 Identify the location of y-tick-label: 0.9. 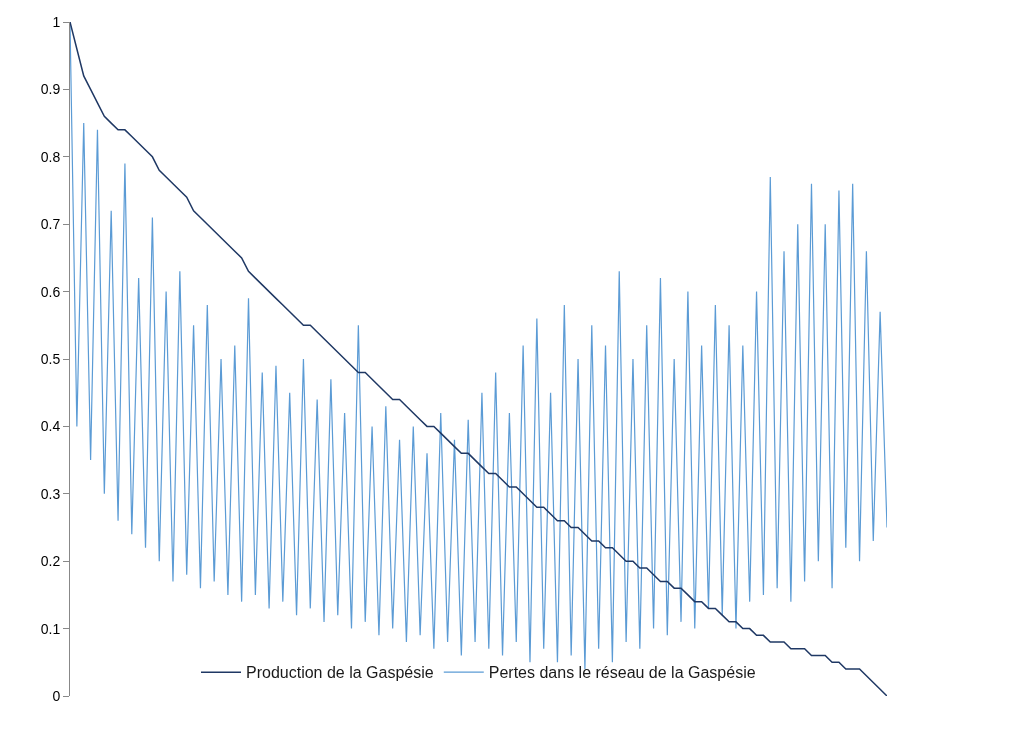
(50, 89).